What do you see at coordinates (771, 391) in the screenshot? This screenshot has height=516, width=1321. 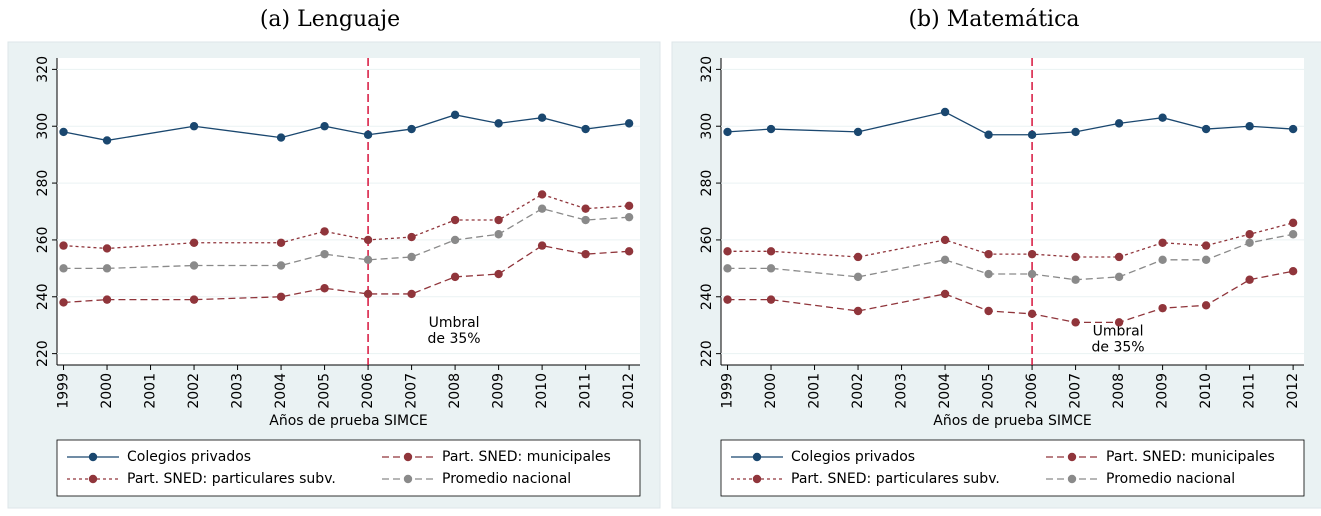 I see `x-tick-label: 2000` at bounding box center [771, 391].